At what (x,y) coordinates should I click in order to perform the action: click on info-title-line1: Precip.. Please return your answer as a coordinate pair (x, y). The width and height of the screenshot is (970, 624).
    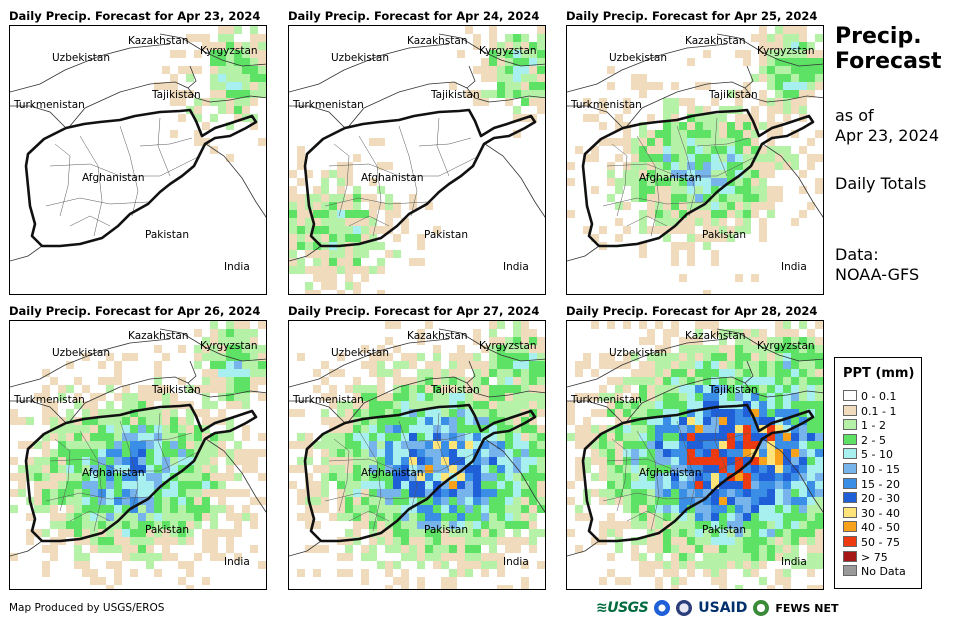
    Looking at the image, I should click on (878, 36).